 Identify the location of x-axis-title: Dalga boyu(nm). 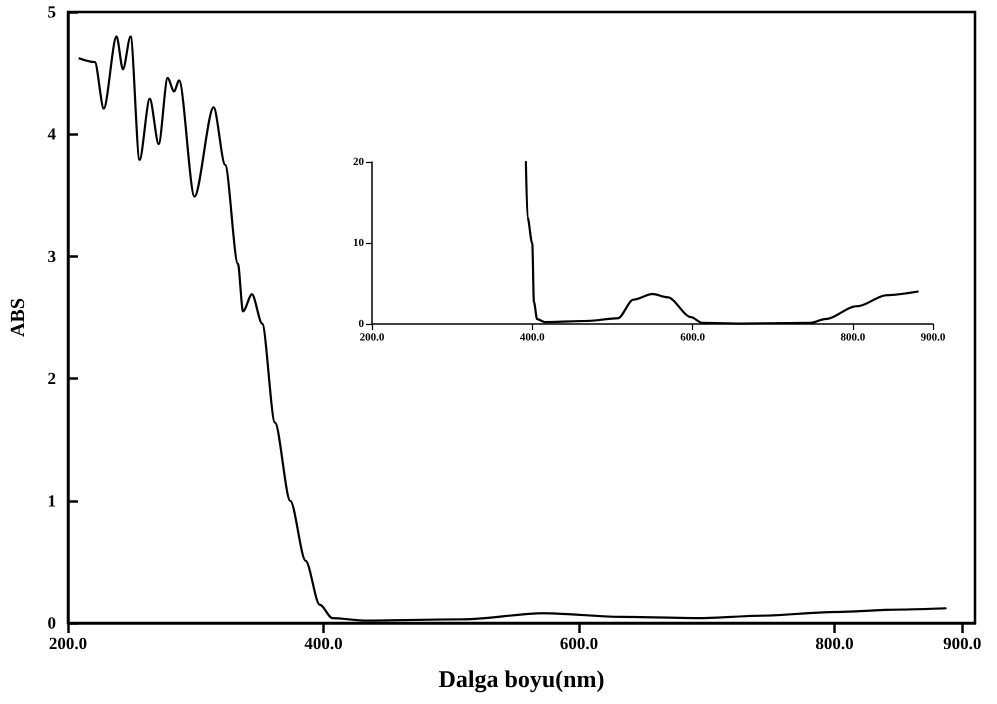
(521, 680).